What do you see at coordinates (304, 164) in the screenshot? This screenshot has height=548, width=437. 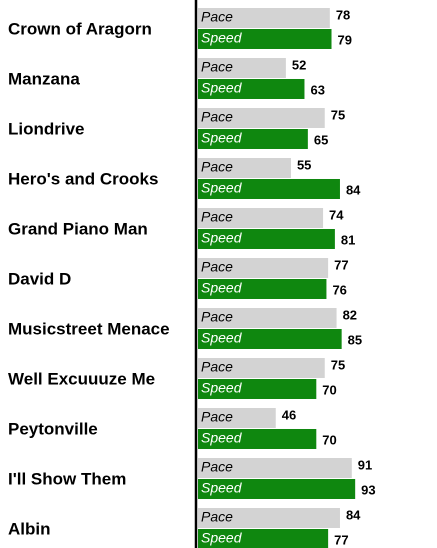 I see `value-label: 55` at bounding box center [304, 164].